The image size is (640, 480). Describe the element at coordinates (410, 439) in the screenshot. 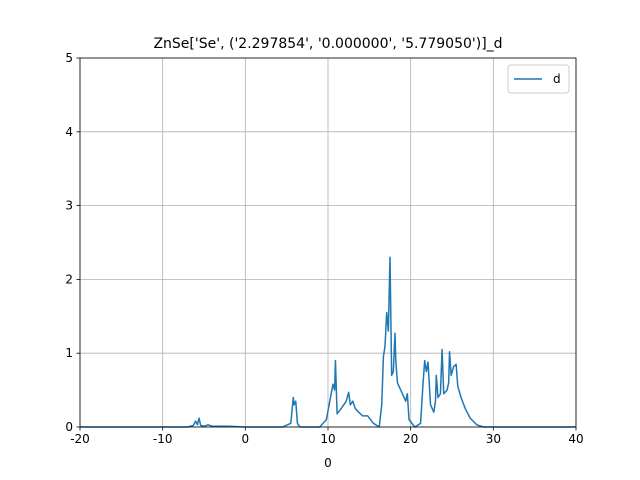

I see `x-tick-label: 20` at that location.